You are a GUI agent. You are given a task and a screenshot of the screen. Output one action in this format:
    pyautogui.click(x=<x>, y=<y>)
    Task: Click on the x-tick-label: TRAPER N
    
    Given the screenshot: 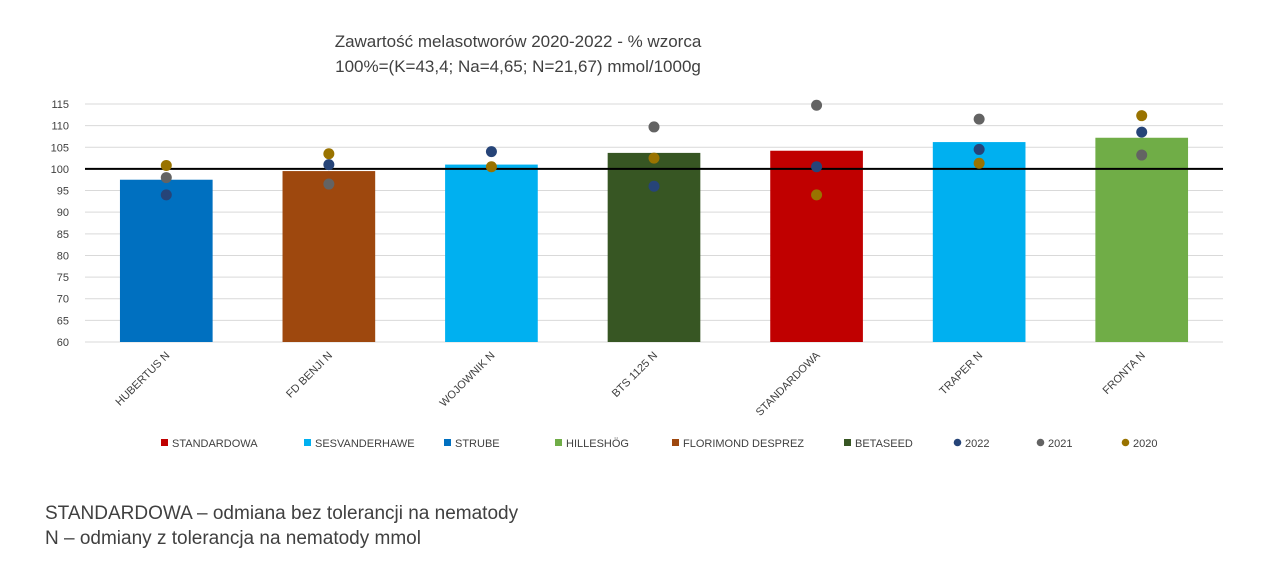 What is the action you would take?
    pyautogui.click(x=961, y=374)
    